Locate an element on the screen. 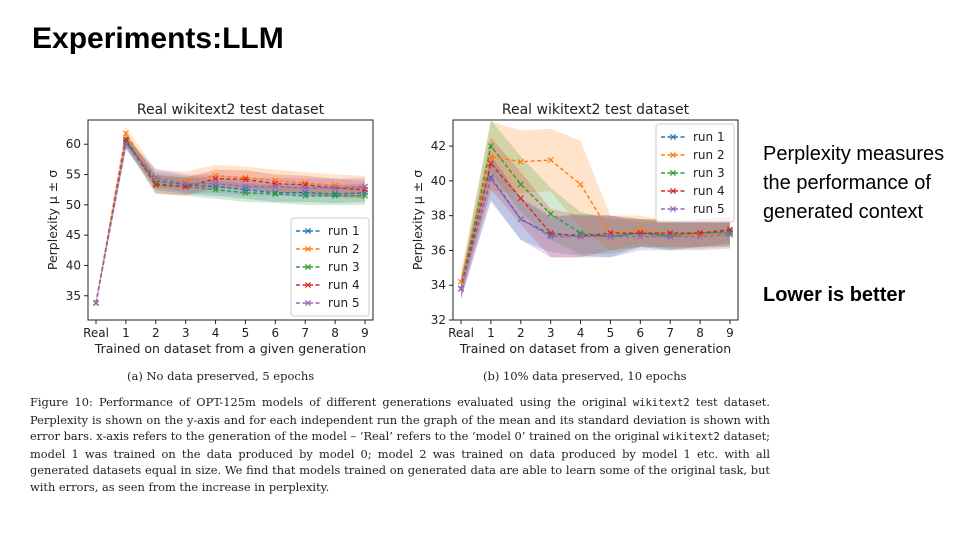 The width and height of the screenshot is (960, 540). chart-1-legend-label-4: run 4 is located at coordinates (344, 285).